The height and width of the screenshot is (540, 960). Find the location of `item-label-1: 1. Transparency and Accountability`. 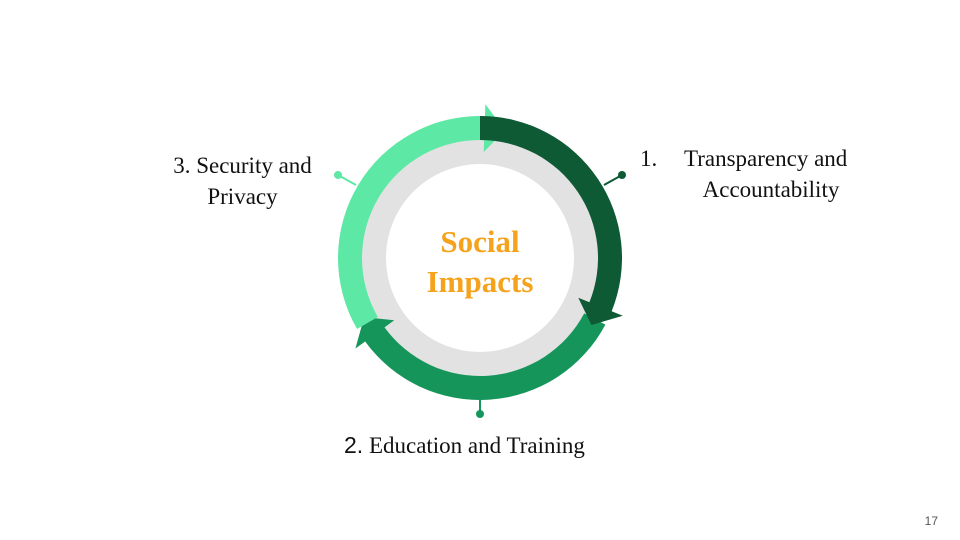

item-label-1: 1. Transparency and Accountability is located at coordinates (760, 174).